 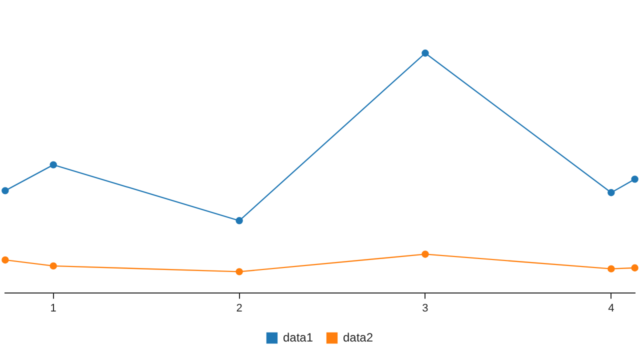 What do you see at coordinates (611, 308) in the screenshot?
I see `x-tick-label: 4` at bounding box center [611, 308].